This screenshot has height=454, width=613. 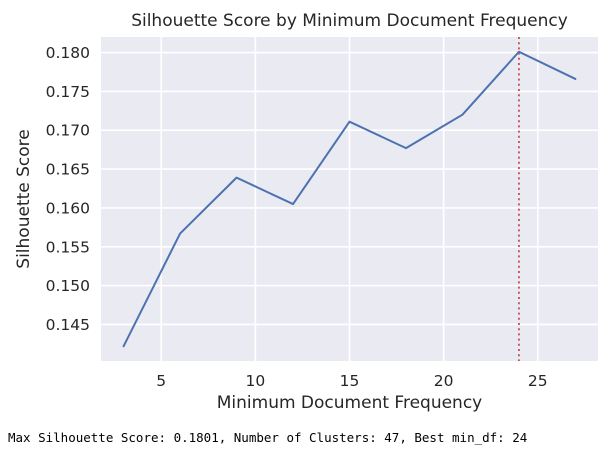 What do you see at coordinates (68, 53) in the screenshot?
I see `y-tick-label: 0.180` at bounding box center [68, 53].